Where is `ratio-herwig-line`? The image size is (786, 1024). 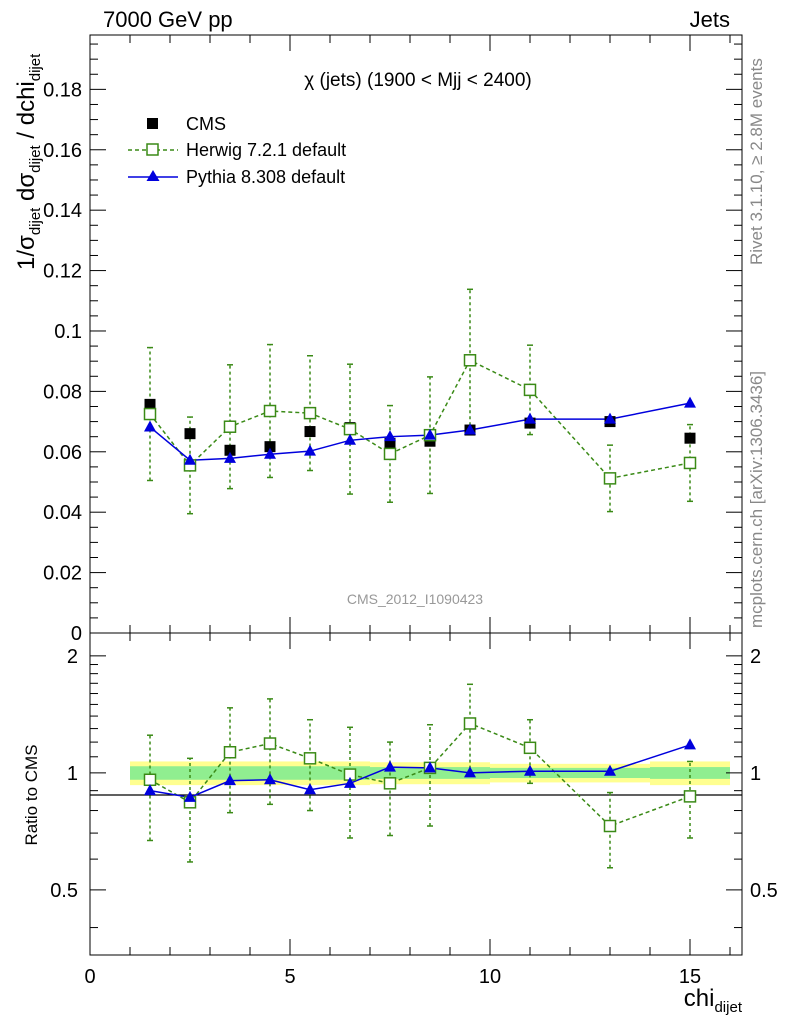
ratio-herwig-line is located at coordinates (420, 774).